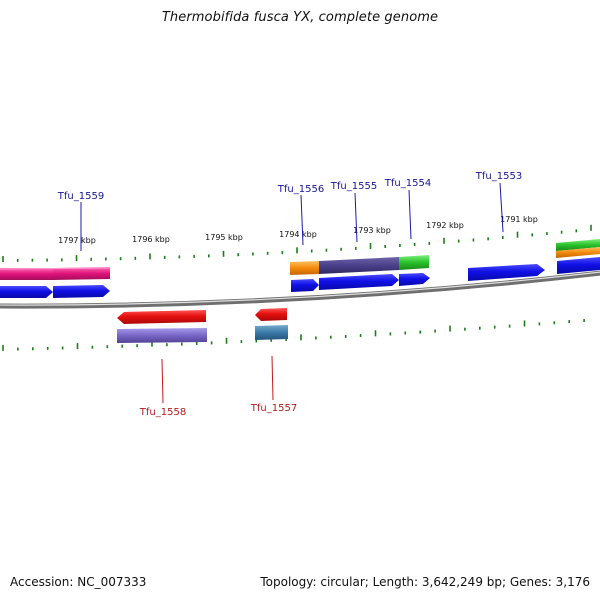 The image size is (600, 600). I want to click on scale-label: 1795 kbp, so click(224, 237).